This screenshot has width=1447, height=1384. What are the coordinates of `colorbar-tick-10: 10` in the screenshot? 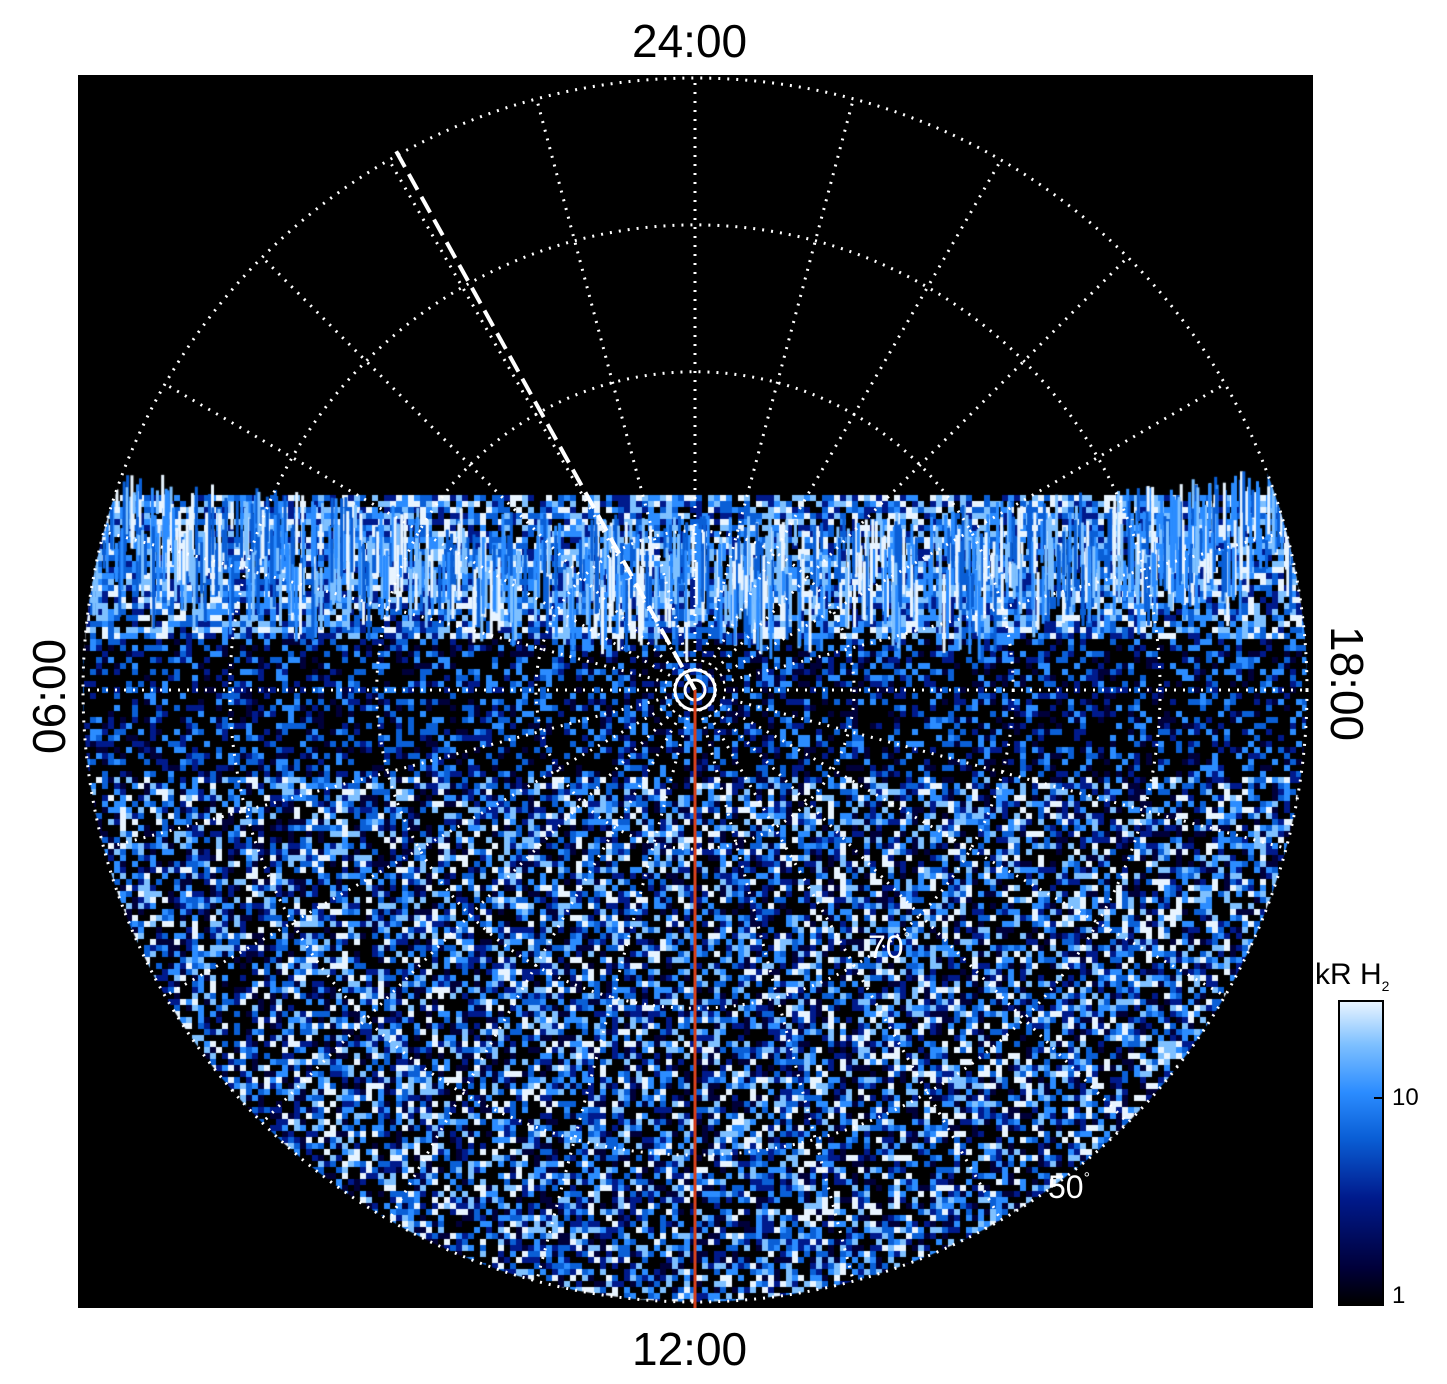 It's located at (1405, 1097).